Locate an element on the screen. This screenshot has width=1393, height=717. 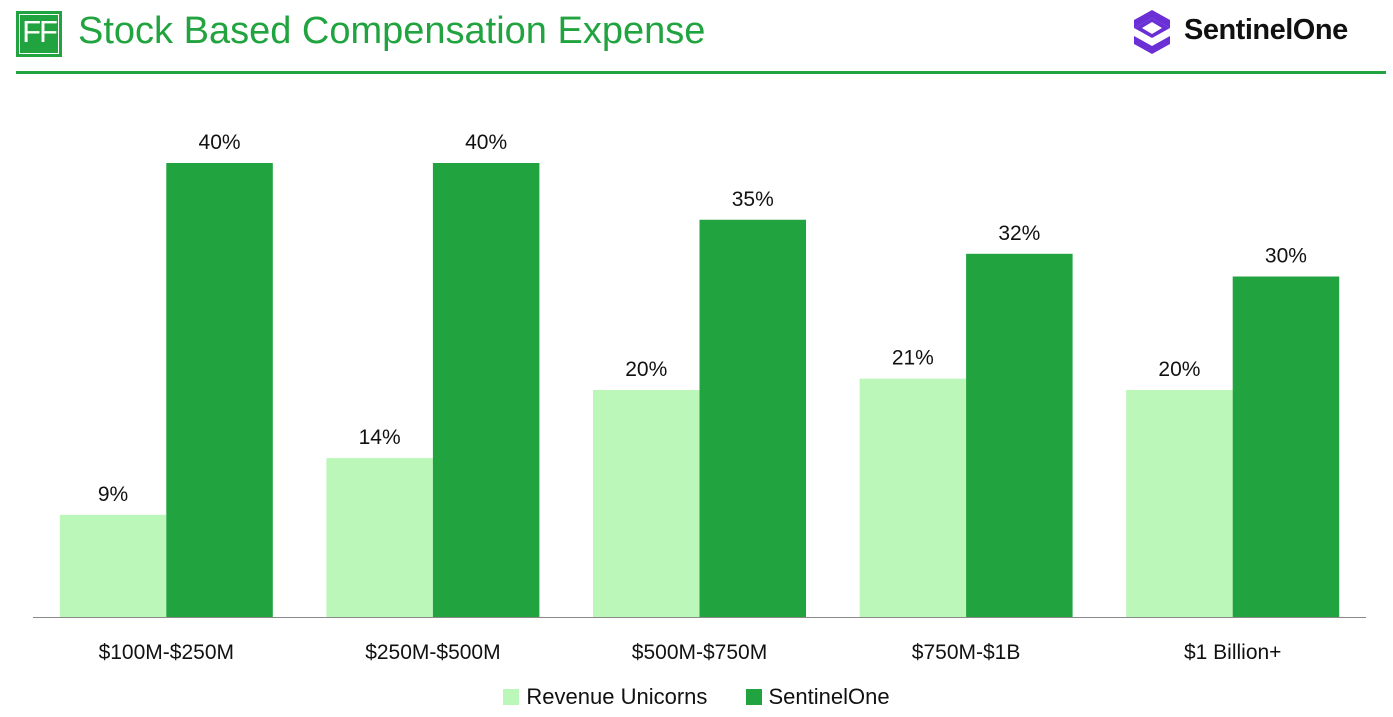
data-label-sentinelone-1: 40% is located at coordinates (486, 142).